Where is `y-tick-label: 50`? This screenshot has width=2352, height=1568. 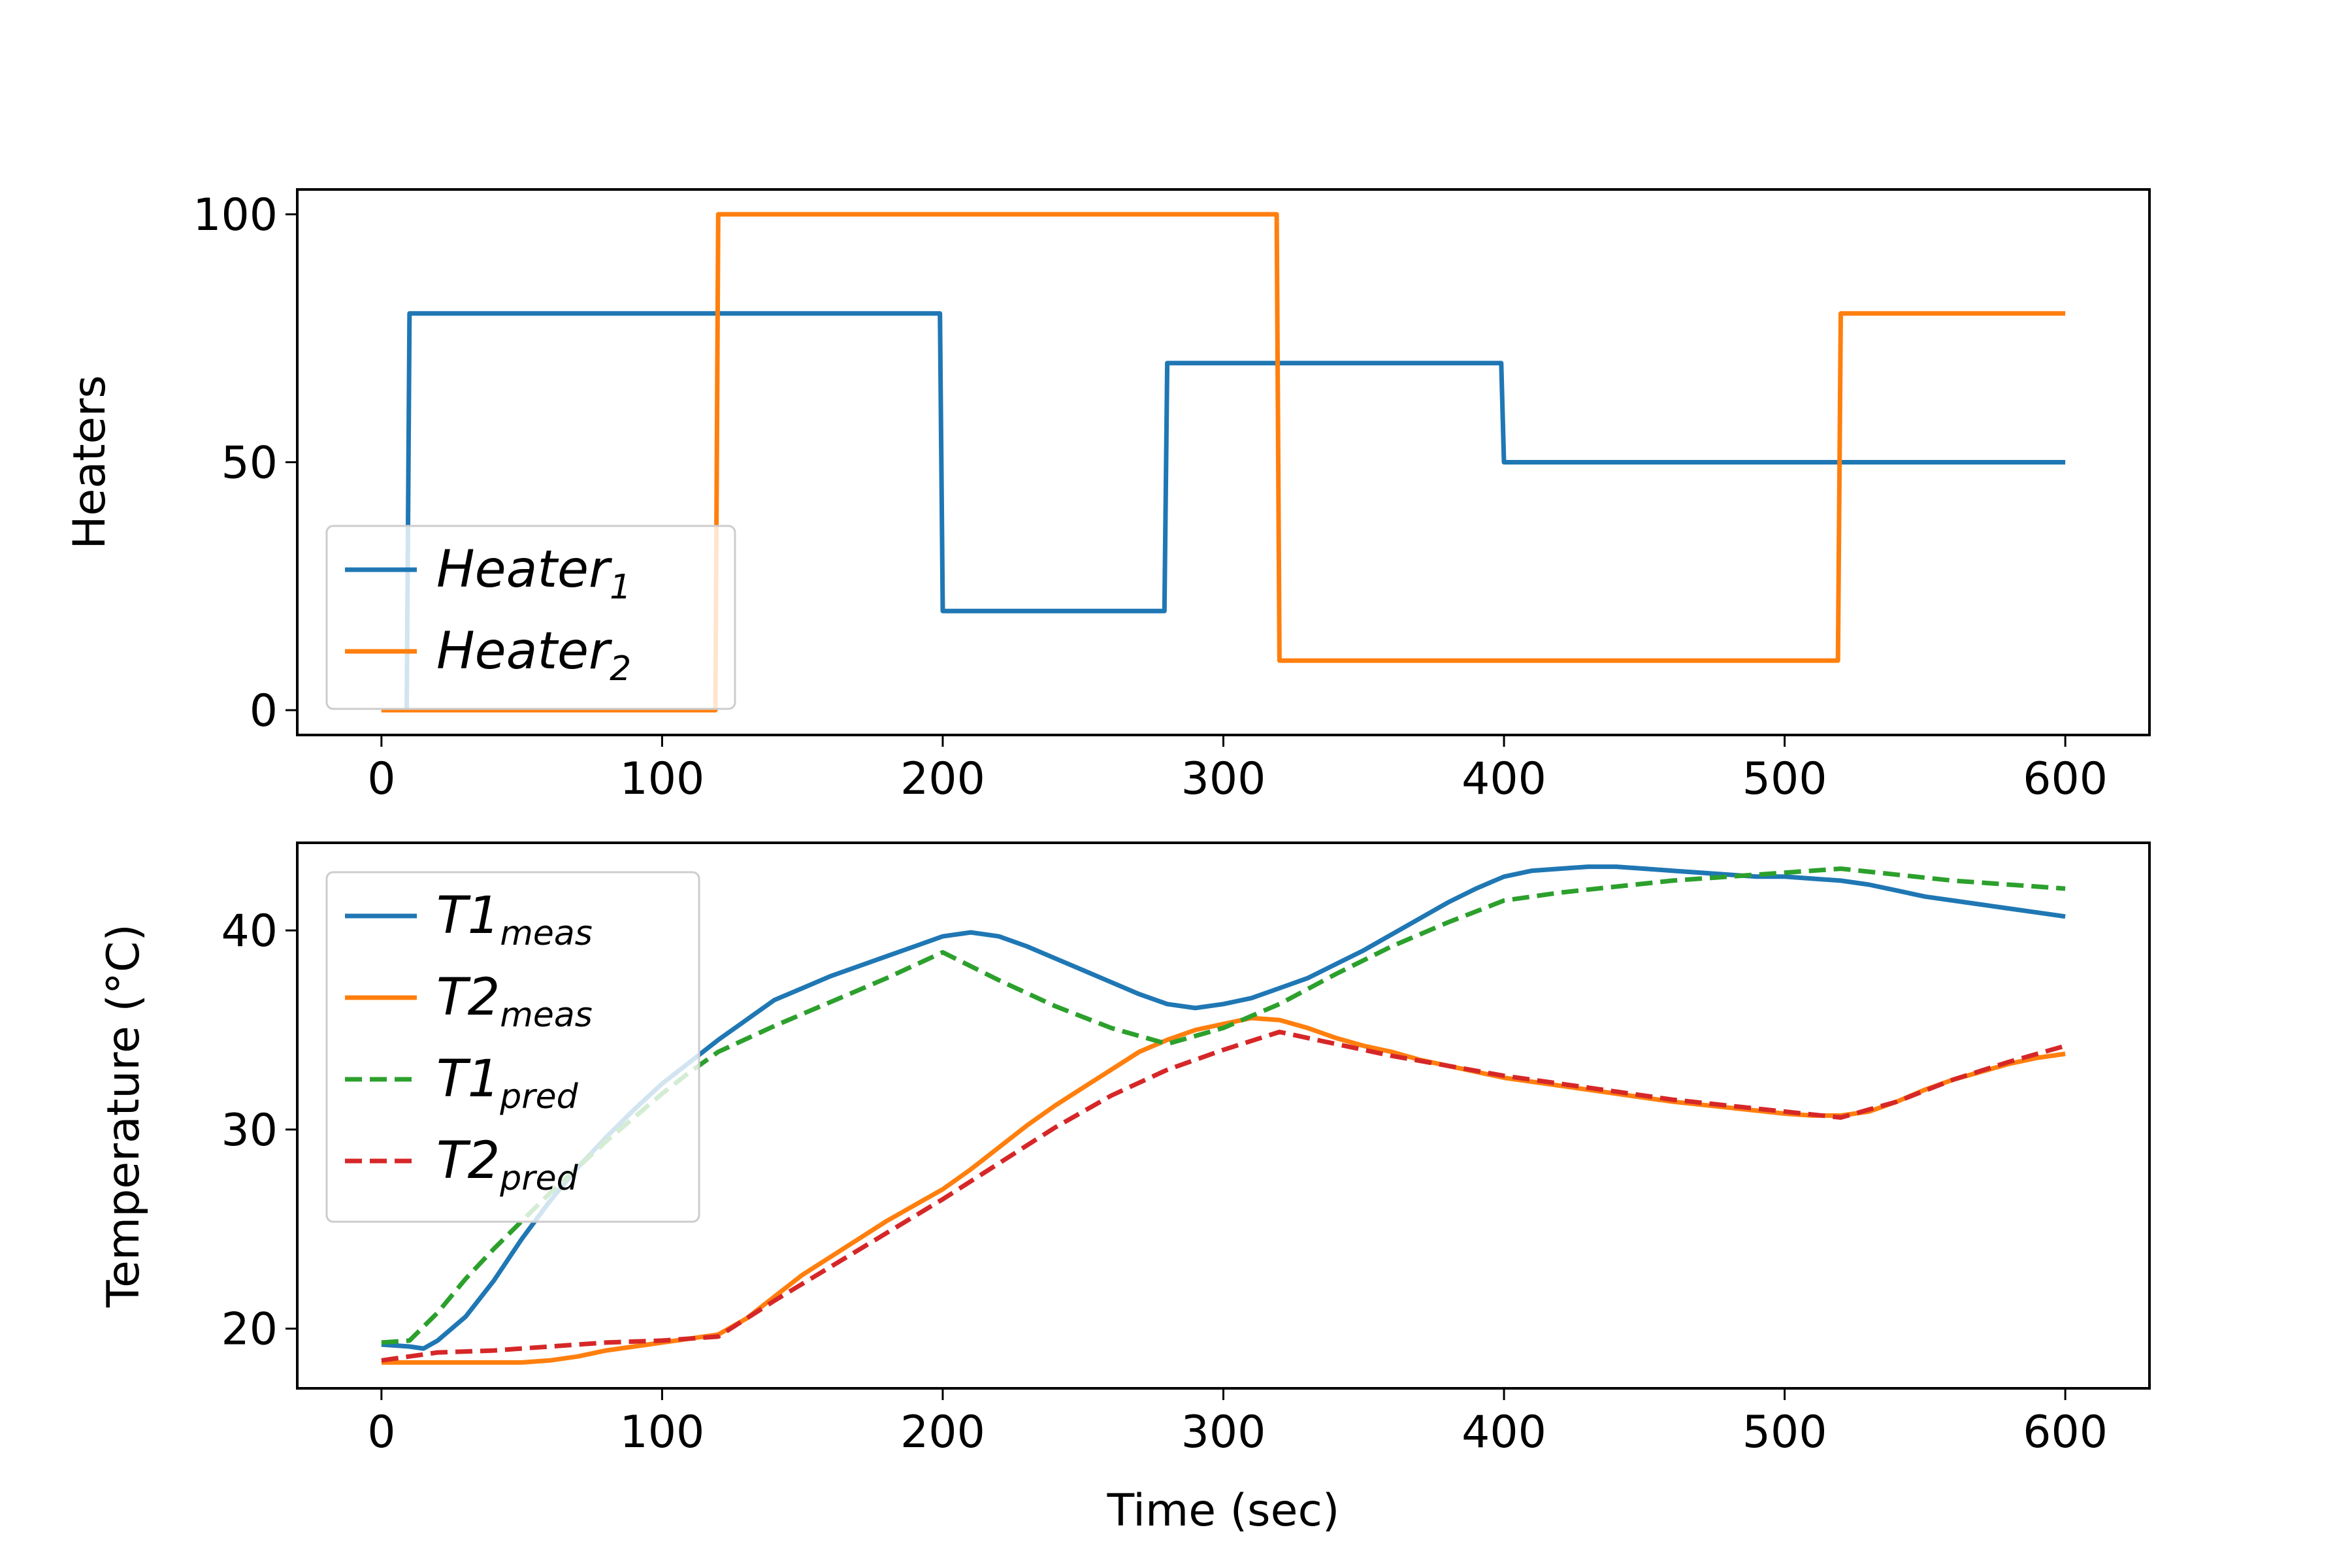 y-tick-label: 50 is located at coordinates (249, 463).